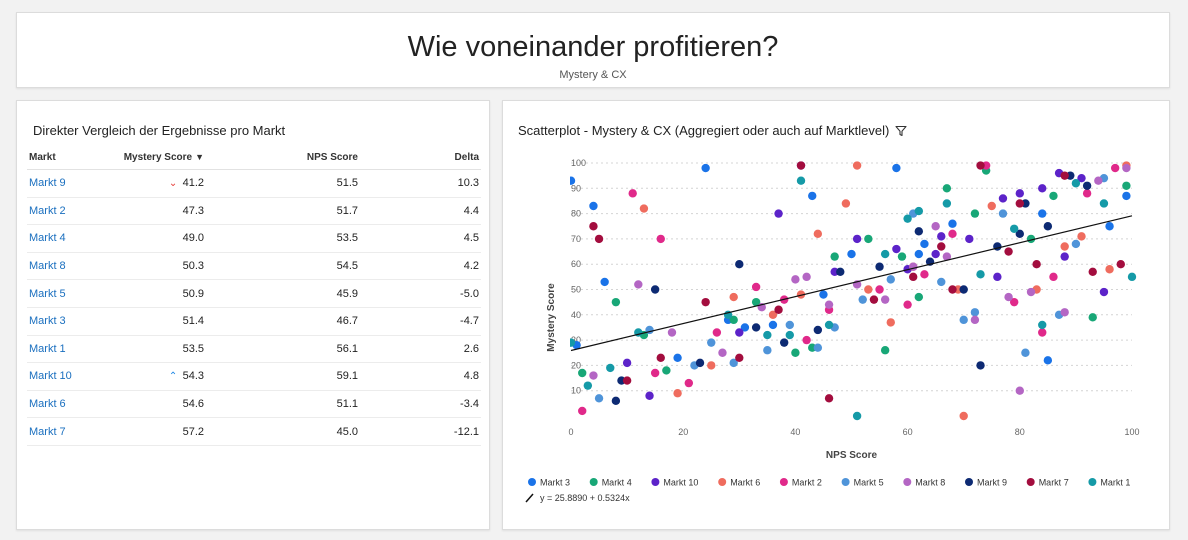 Image resolution: width=1188 pixels, height=540 pixels. Describe the element at coordinates (73, 321) in the screenshot. I see `cell-market: Markt 3` at that location.